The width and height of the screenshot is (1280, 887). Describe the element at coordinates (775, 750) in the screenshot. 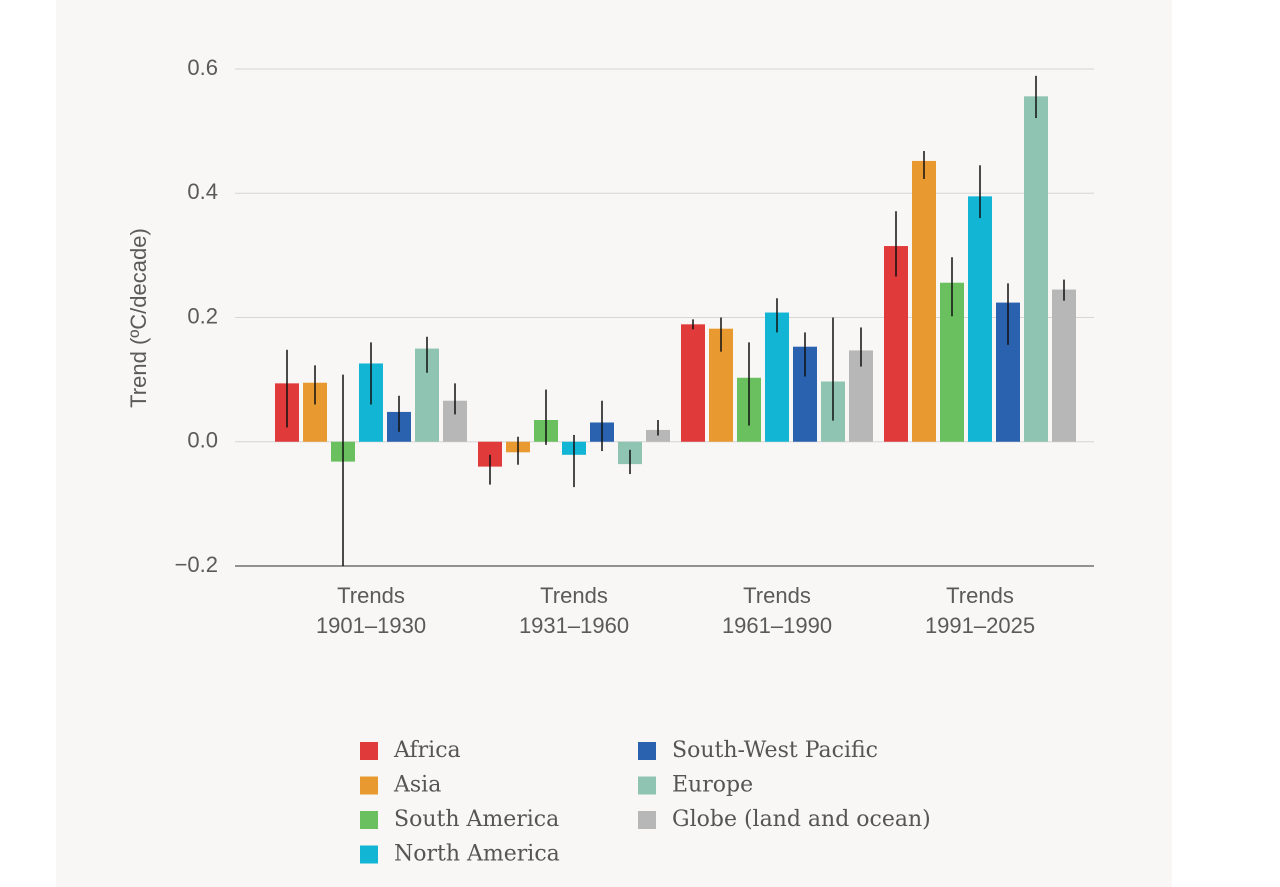

I see `legend-label: South-West Pacific` at that location.